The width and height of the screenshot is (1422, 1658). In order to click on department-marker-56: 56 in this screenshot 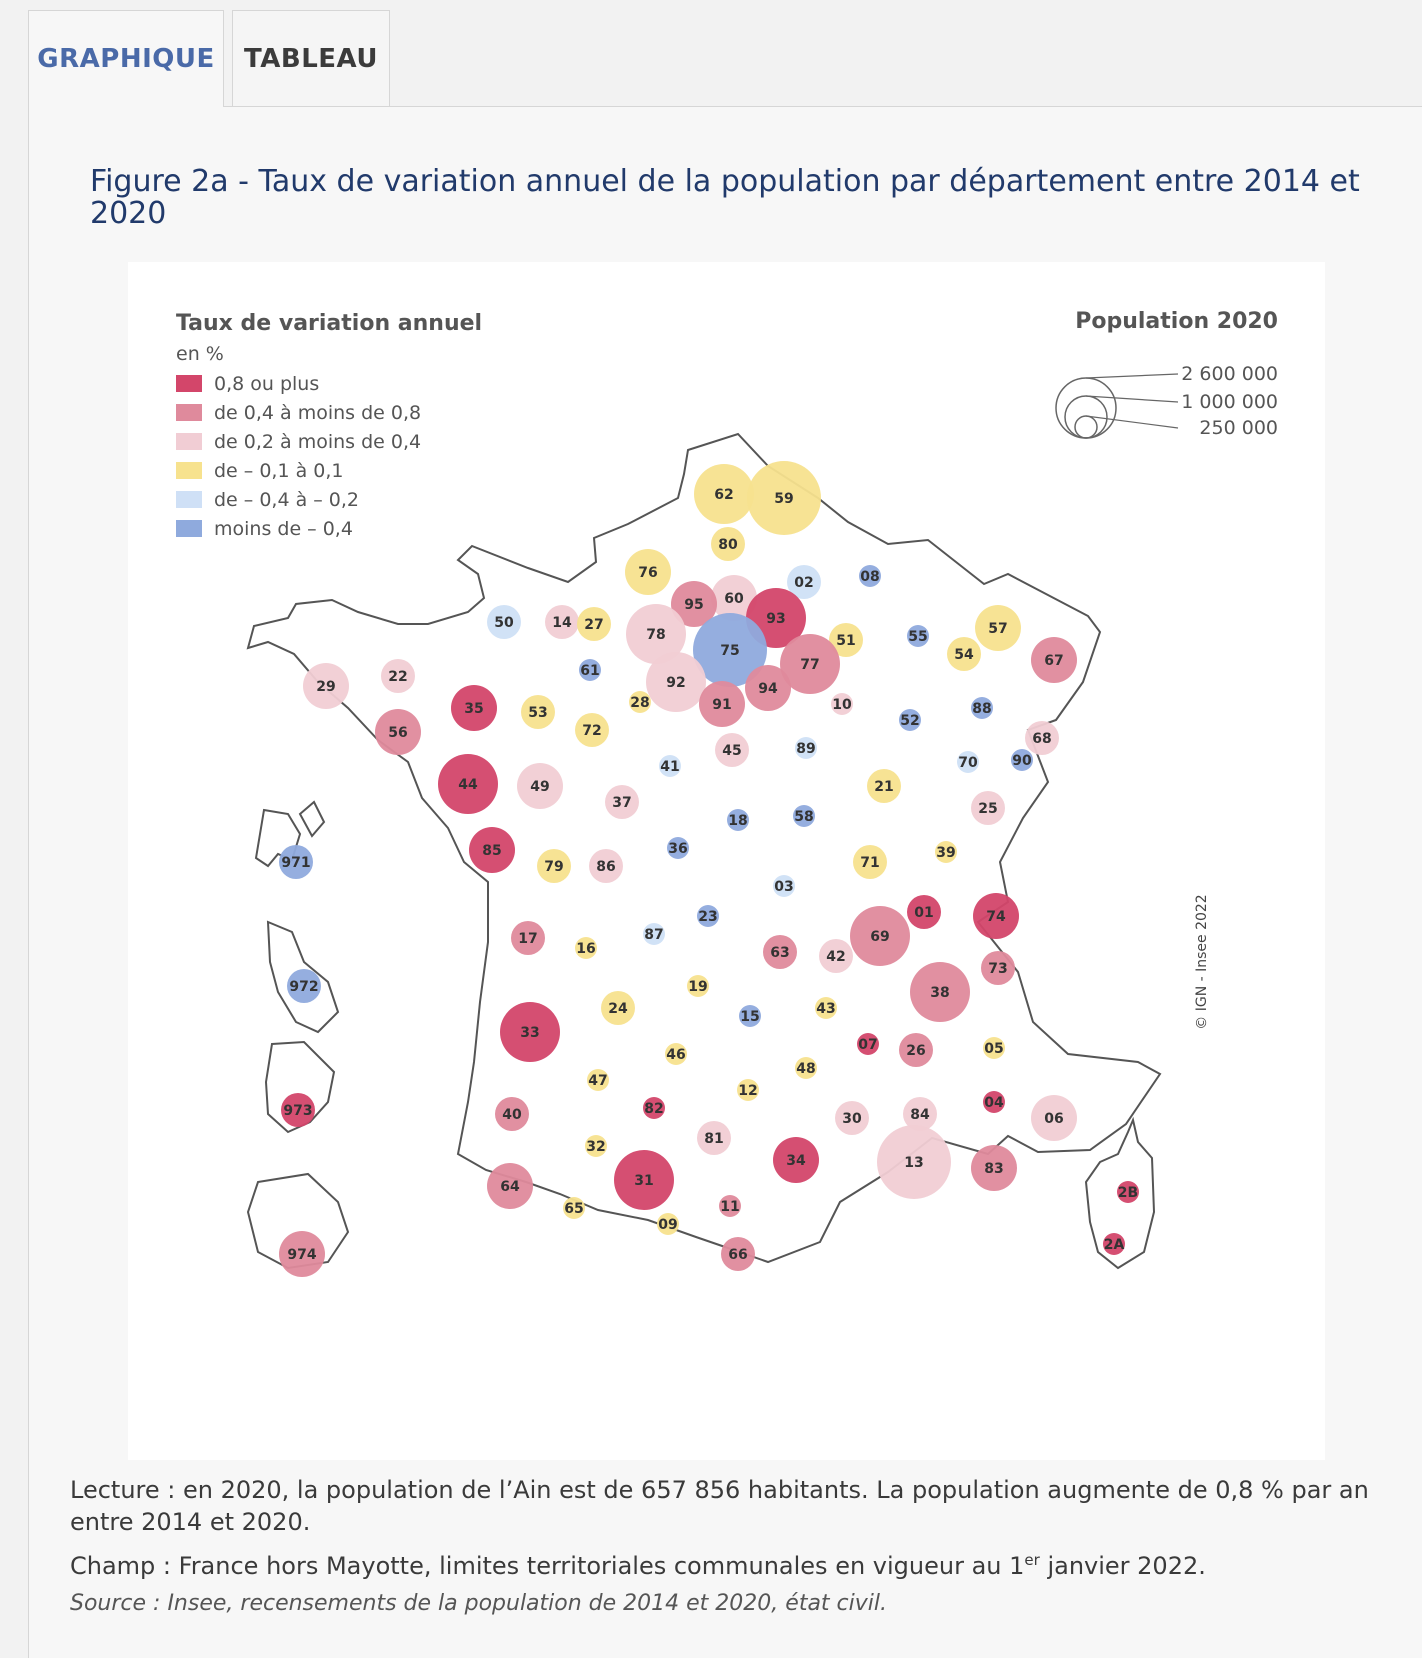, I will do `click(398, 732)`.